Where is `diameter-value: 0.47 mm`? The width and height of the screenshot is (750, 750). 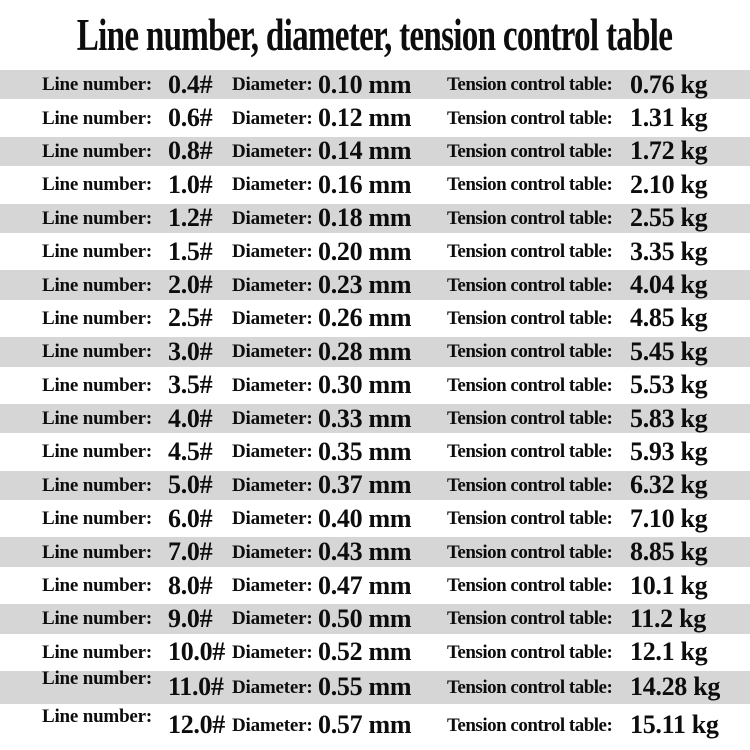
diameter-value: 0.47 mm is located at coordinates (365, 585).